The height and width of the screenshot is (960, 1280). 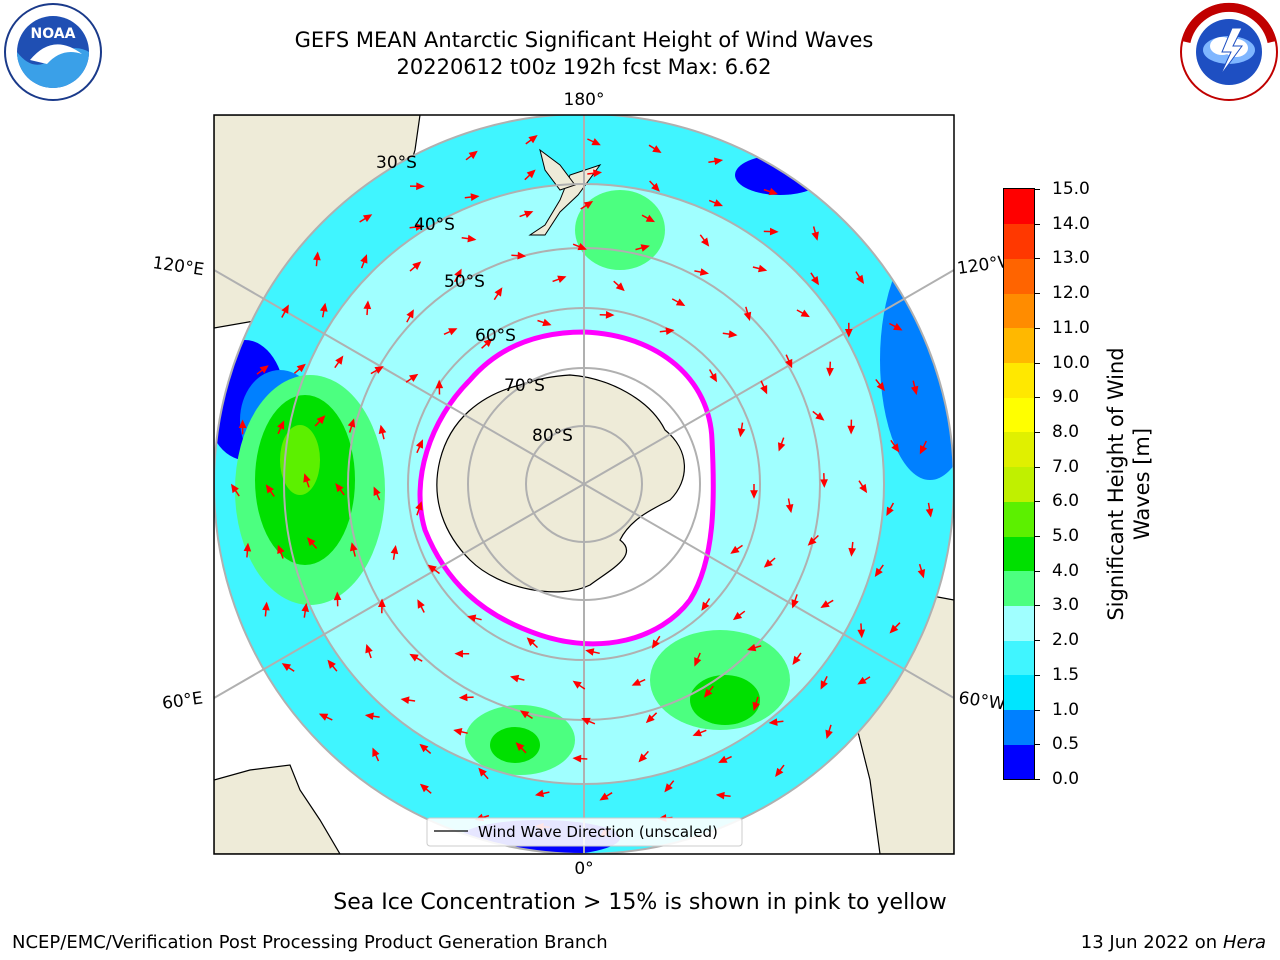 I want to click on lon-label-120e: 120°E, so click(x=178, y=266).